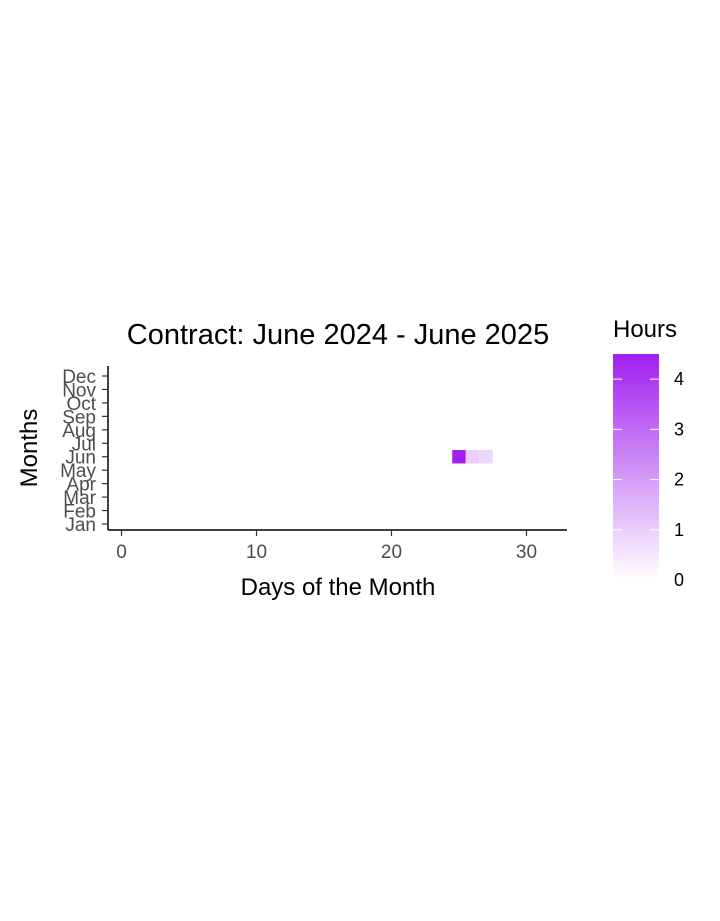 This screenshot has height=921, width=720. What do you see at coordinates (679, 480) in the screenshot?
I see `legend-tick-label: 2` at bounding box center [679, 480].